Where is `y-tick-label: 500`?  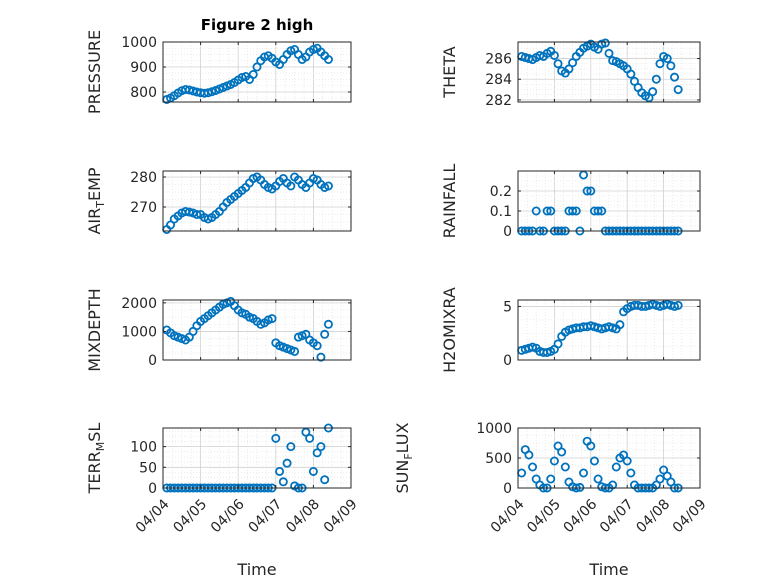
y-tick-label: 500 is located at coordinates (498, 459).